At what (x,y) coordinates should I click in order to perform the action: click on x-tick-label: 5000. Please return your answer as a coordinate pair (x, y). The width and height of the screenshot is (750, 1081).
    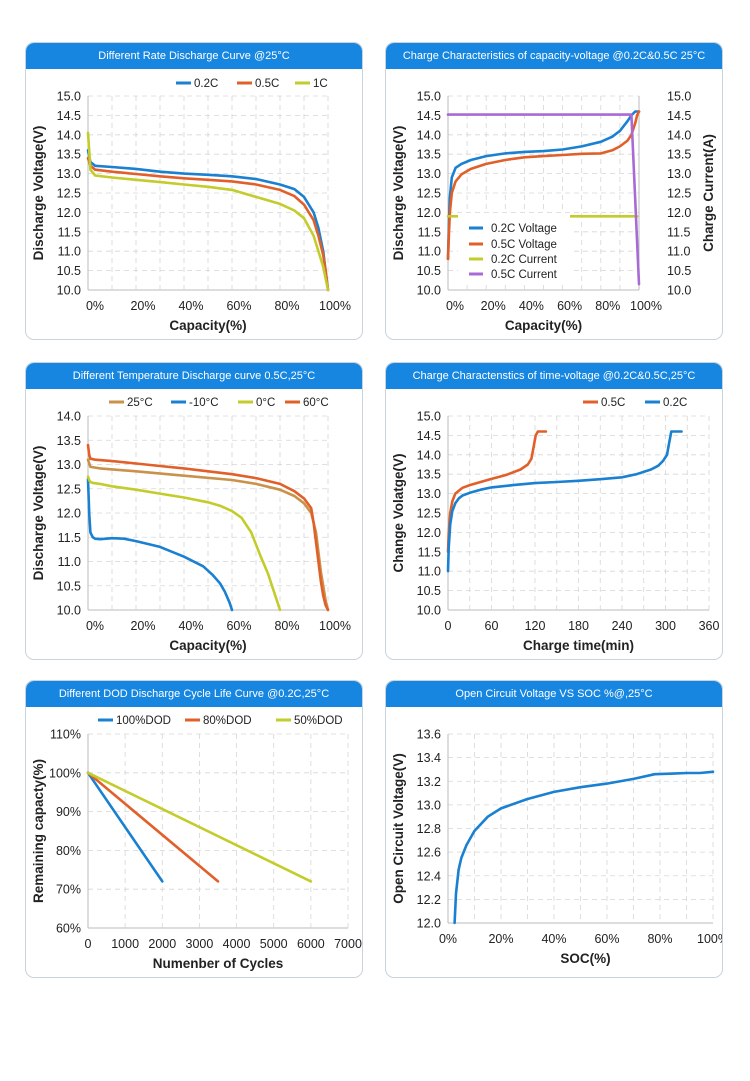
    Looking at the image, I should click on (274, 944).